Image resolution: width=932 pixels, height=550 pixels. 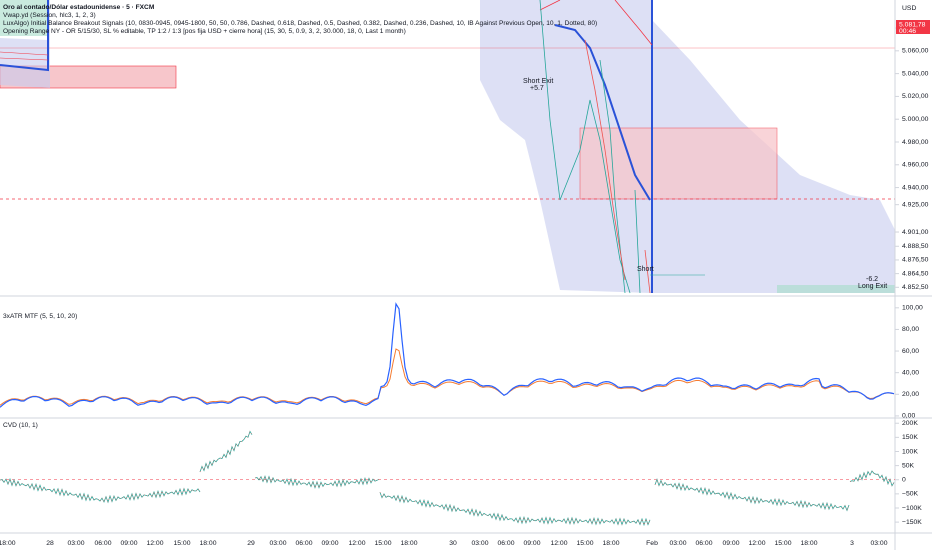 What do you see at coordinates (836, 289) in the screenshot?
I see `long-zone` at bounding box center [836, 289].